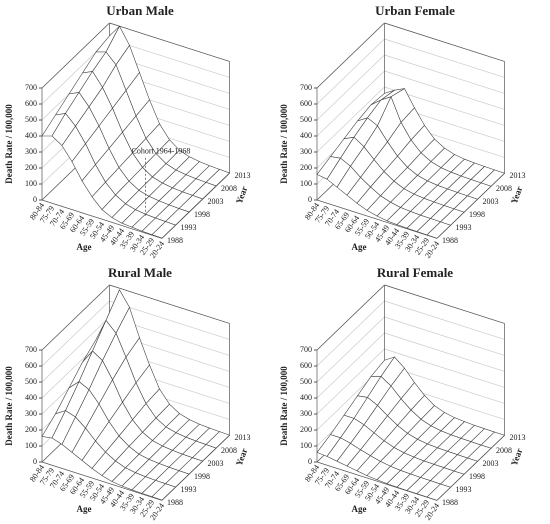  What do you see at coordinates (415, 10) in the screenshot?
I see `chart-title: Urban Female` at bounding box center [415, 10].